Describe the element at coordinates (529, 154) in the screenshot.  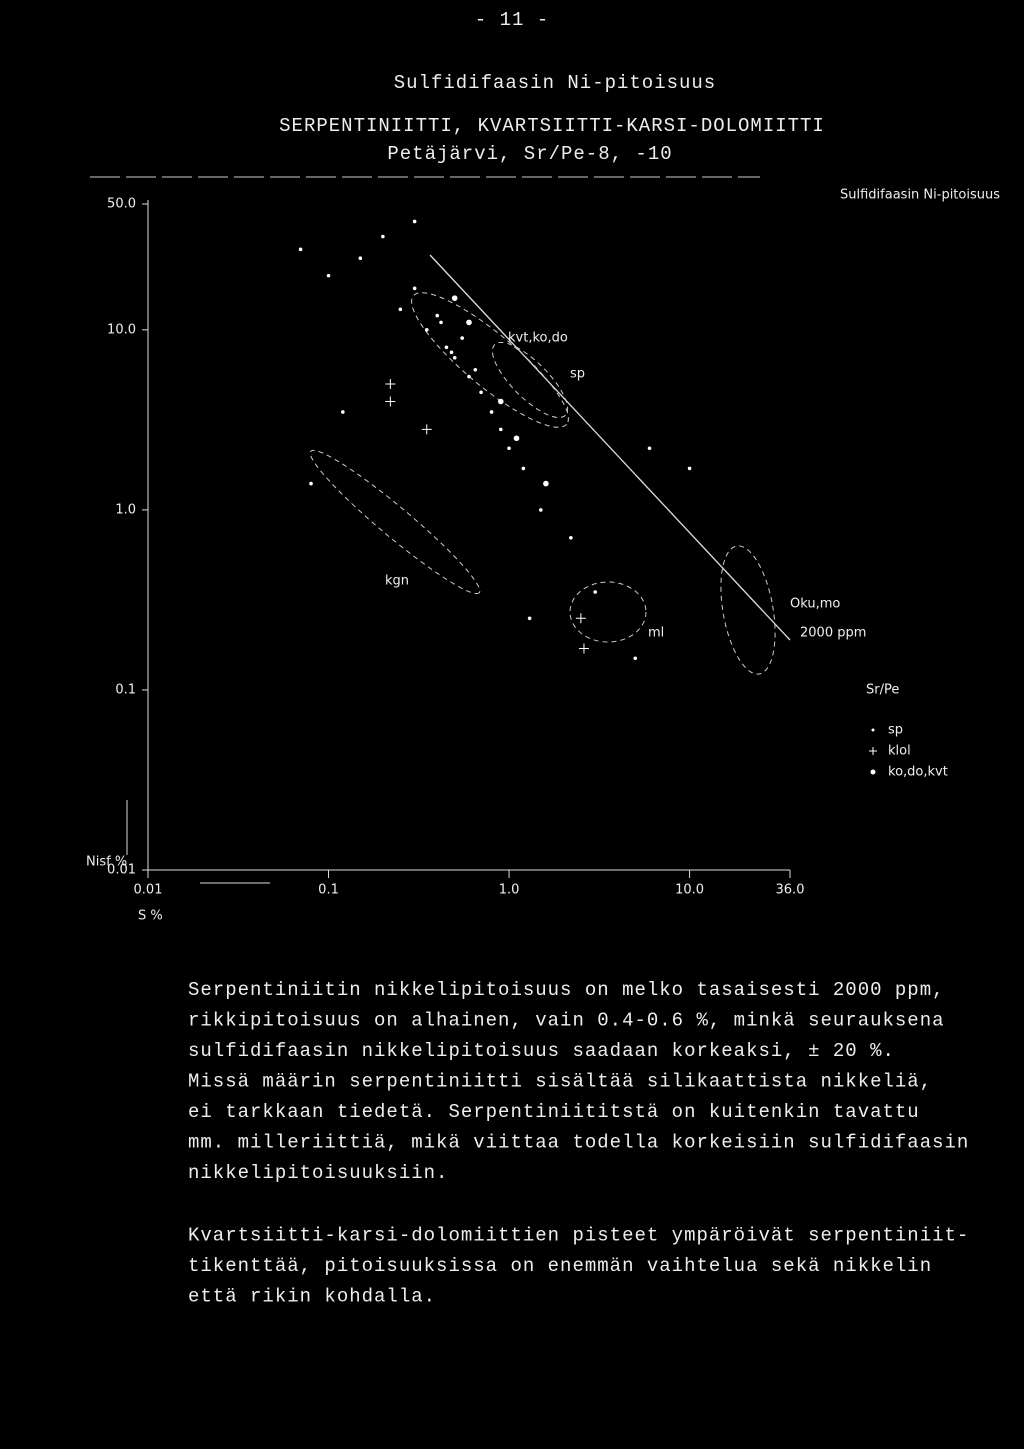
I see `chart-subtitle: Petäjärvi, Sr/Pe-8, -10` at that location.